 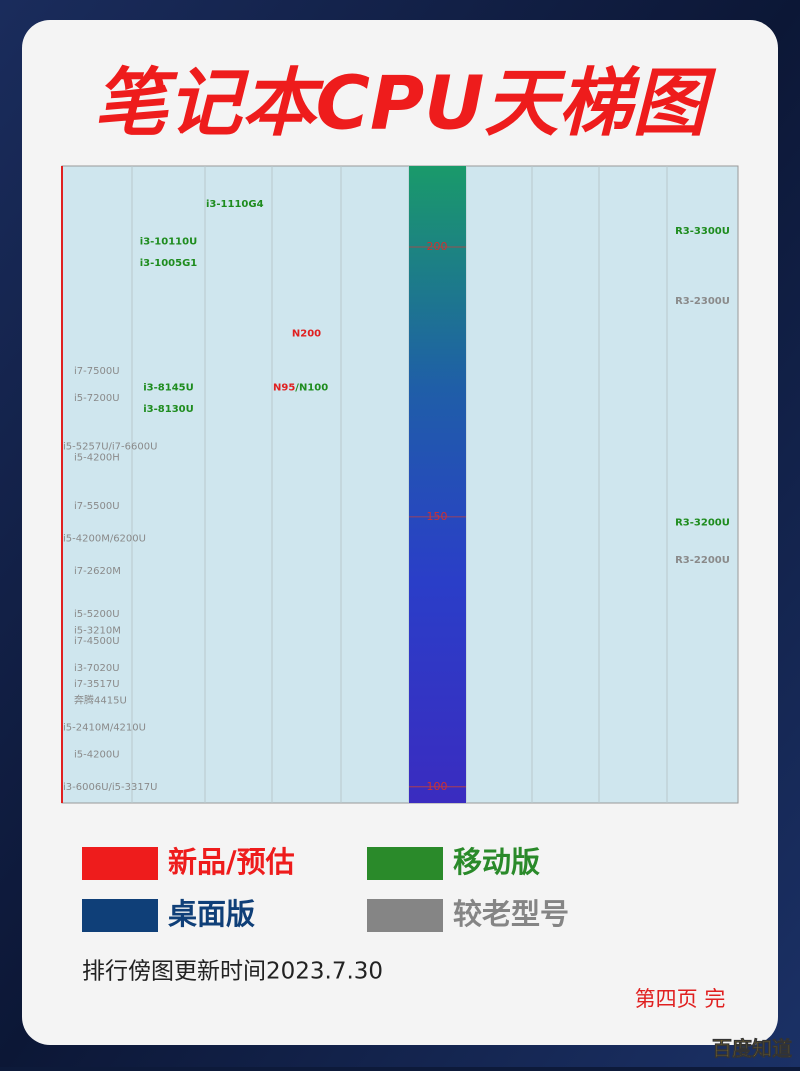 I want to click on cpu-label: i3-10110U, so click(x=168, y=242).